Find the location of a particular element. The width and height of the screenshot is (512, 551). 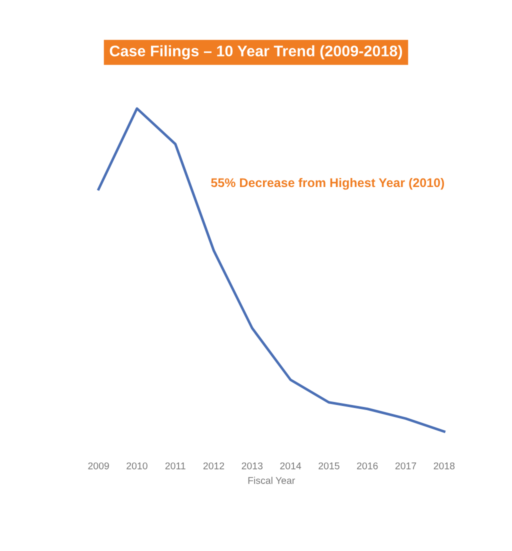

x-tick-label: 2016 is located at coordinates (367, 466).